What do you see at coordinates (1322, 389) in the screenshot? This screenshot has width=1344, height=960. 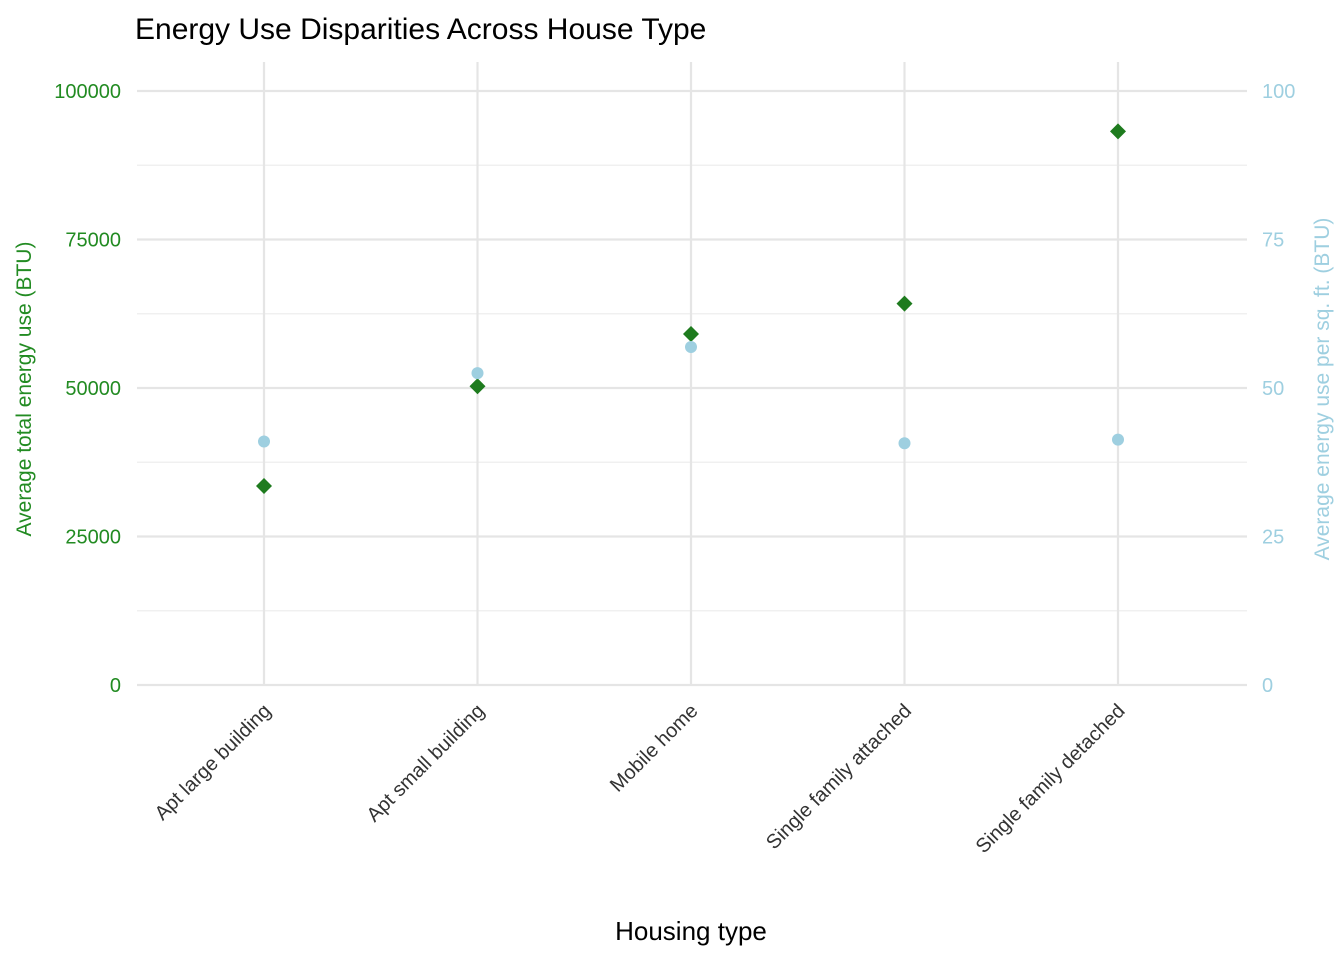 I see `y-axis-right-label: Average energy use per sq. ft. (BTU)` at bounding box center [1322, 389].